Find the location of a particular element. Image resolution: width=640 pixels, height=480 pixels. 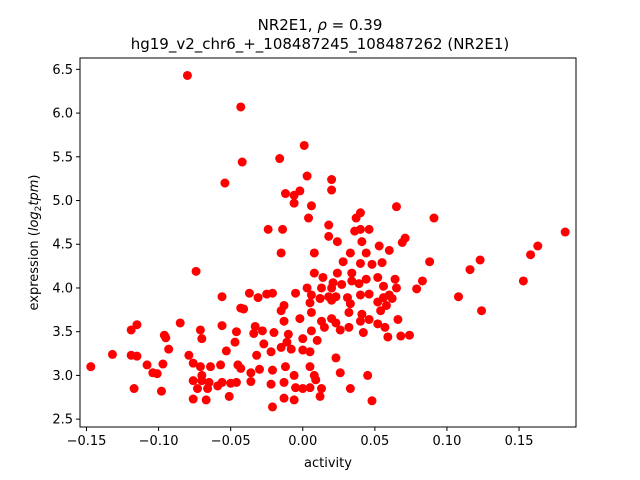

y-tick-label: 4.0 is located at coordinates (62, 288).